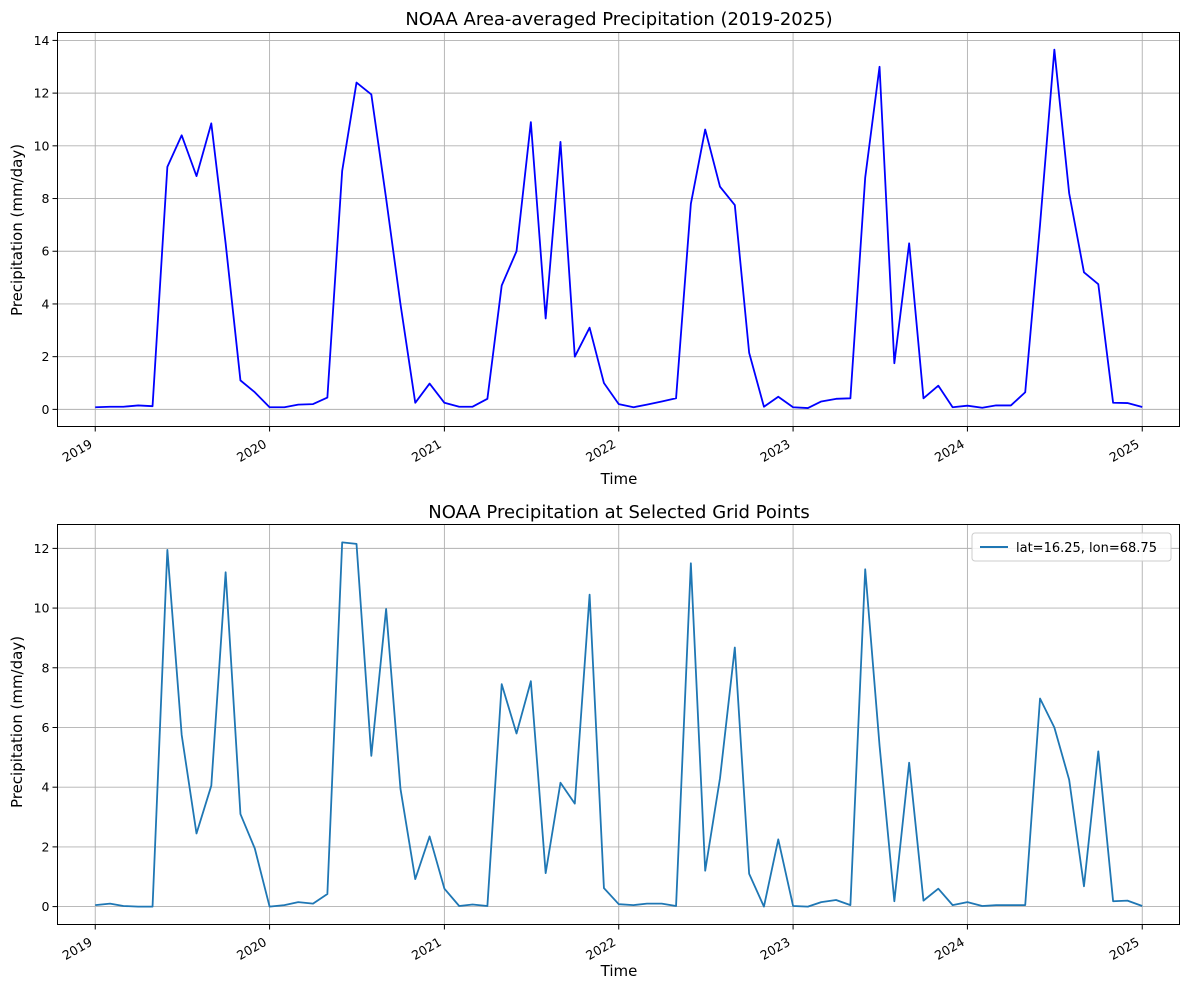  Describe the element at coordinates (1086, 548) in the screenshot. I see `legend-label: lat=16.25, lon=68.75` at that location.